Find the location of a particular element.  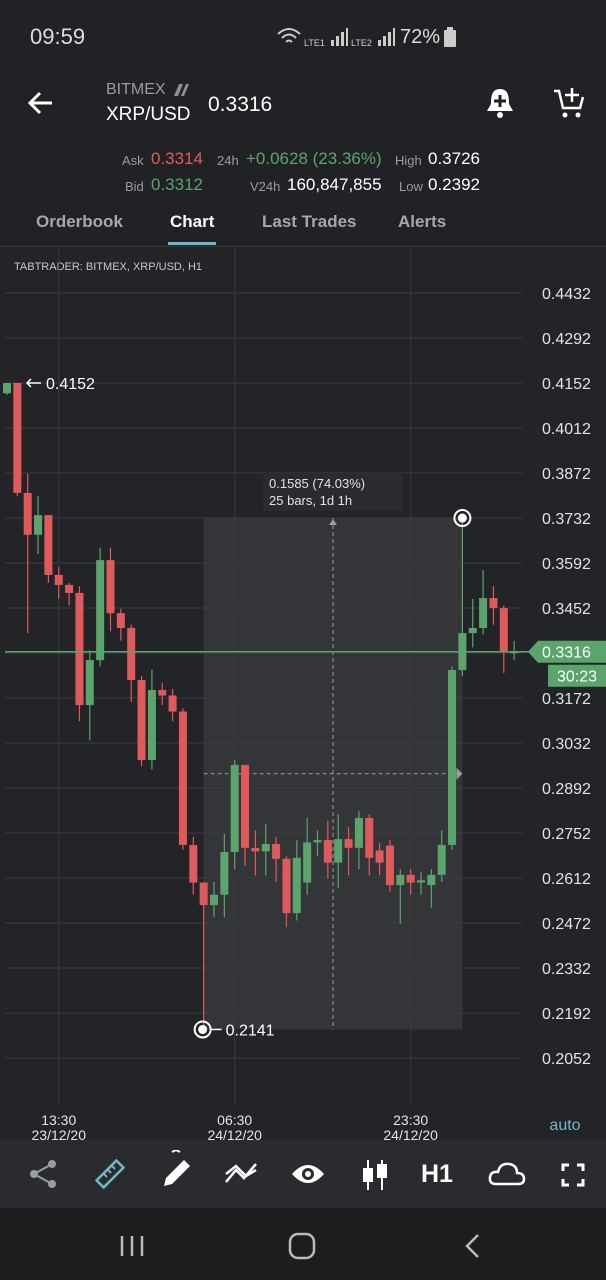

min-marker-dot is located at coordinates (203, 1029).